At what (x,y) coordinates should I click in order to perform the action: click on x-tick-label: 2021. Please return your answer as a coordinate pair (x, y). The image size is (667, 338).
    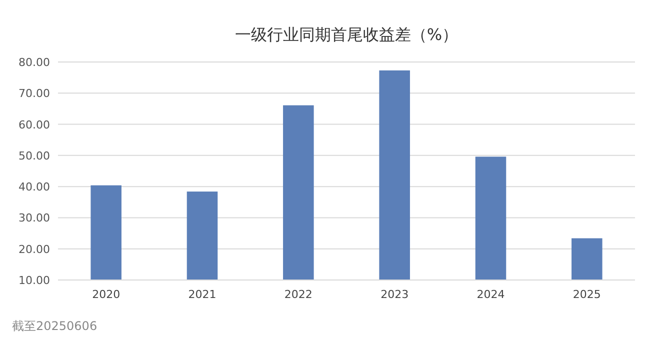
    Looking at the image, I should click on (202, 294).